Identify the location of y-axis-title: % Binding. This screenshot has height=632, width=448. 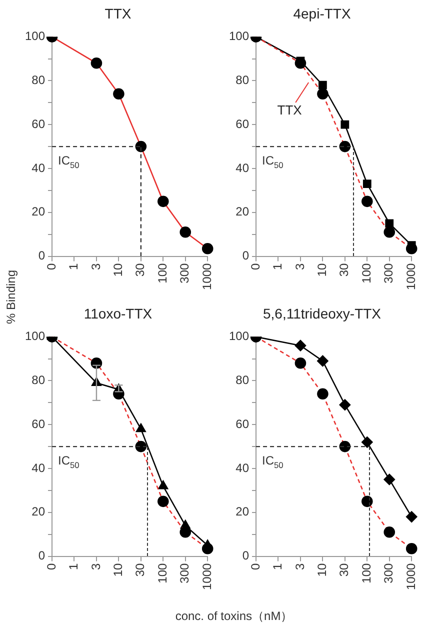
(11, 297).